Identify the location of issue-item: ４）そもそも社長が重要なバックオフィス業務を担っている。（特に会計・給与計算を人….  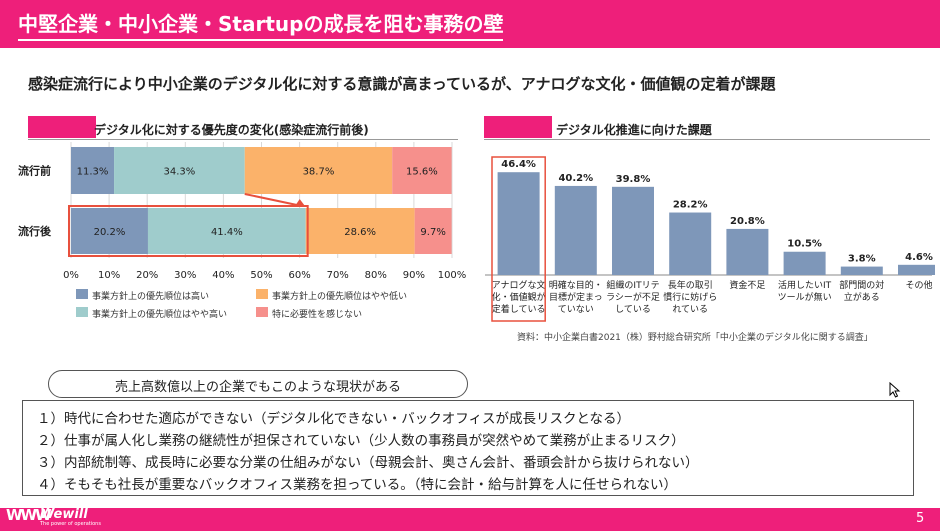
(357, 485).